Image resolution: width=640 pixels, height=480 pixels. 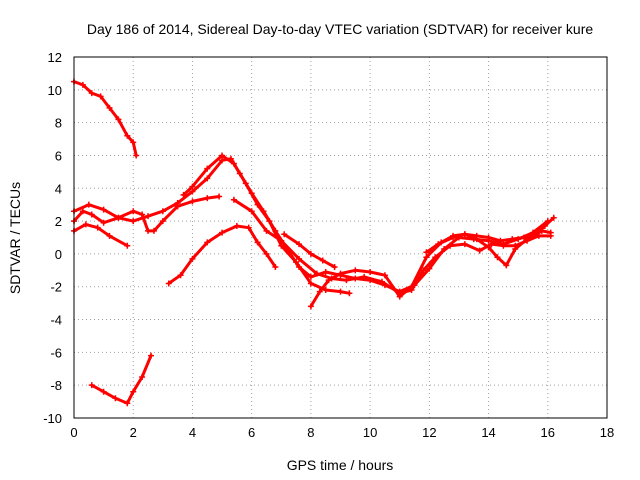 What do you see at coordinates (58, 155) in the screenshot?
I see `y-tick-label: 6` at bounding box center [58, 155].